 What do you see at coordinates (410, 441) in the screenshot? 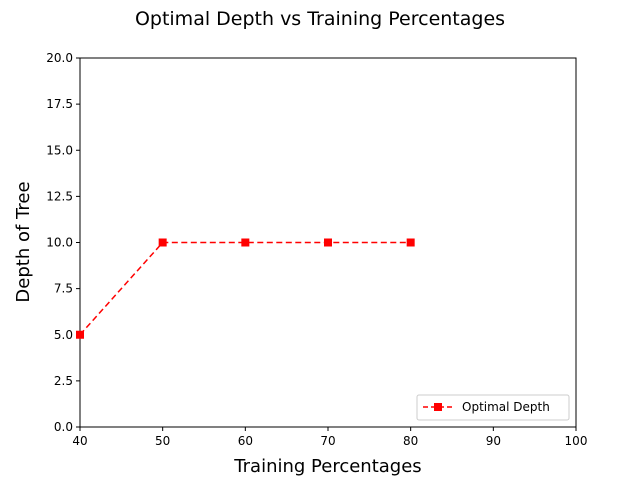
I see `x-tick-label: 80` at bounding box center [410, 441].